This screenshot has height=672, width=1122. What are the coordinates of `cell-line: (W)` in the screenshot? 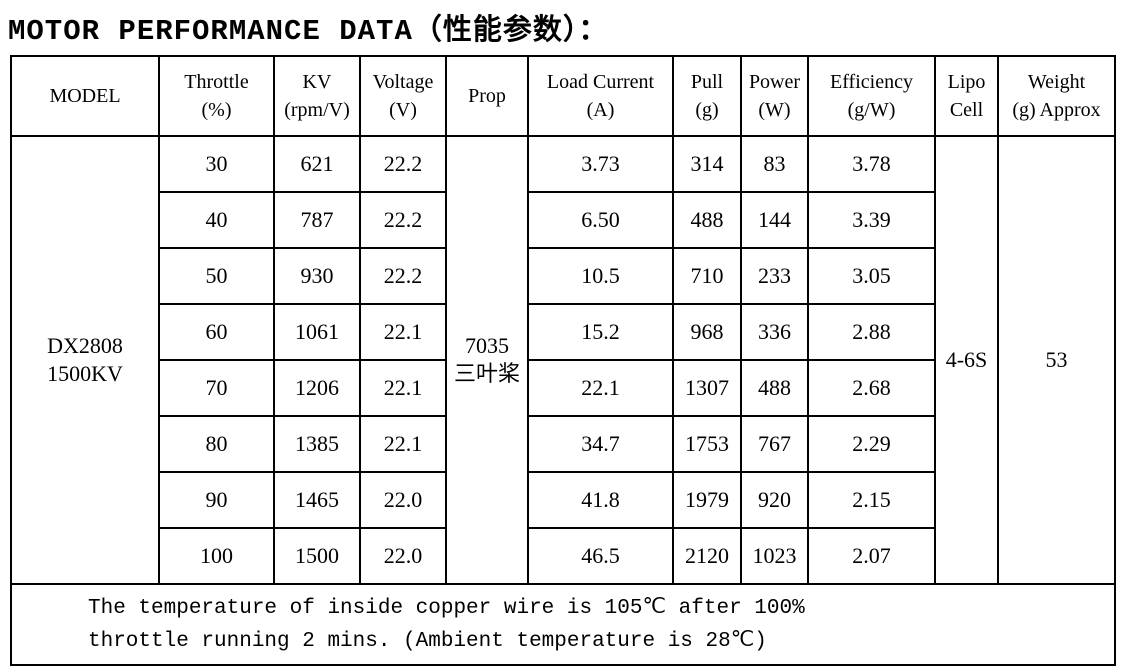 It's located at (774, 110).